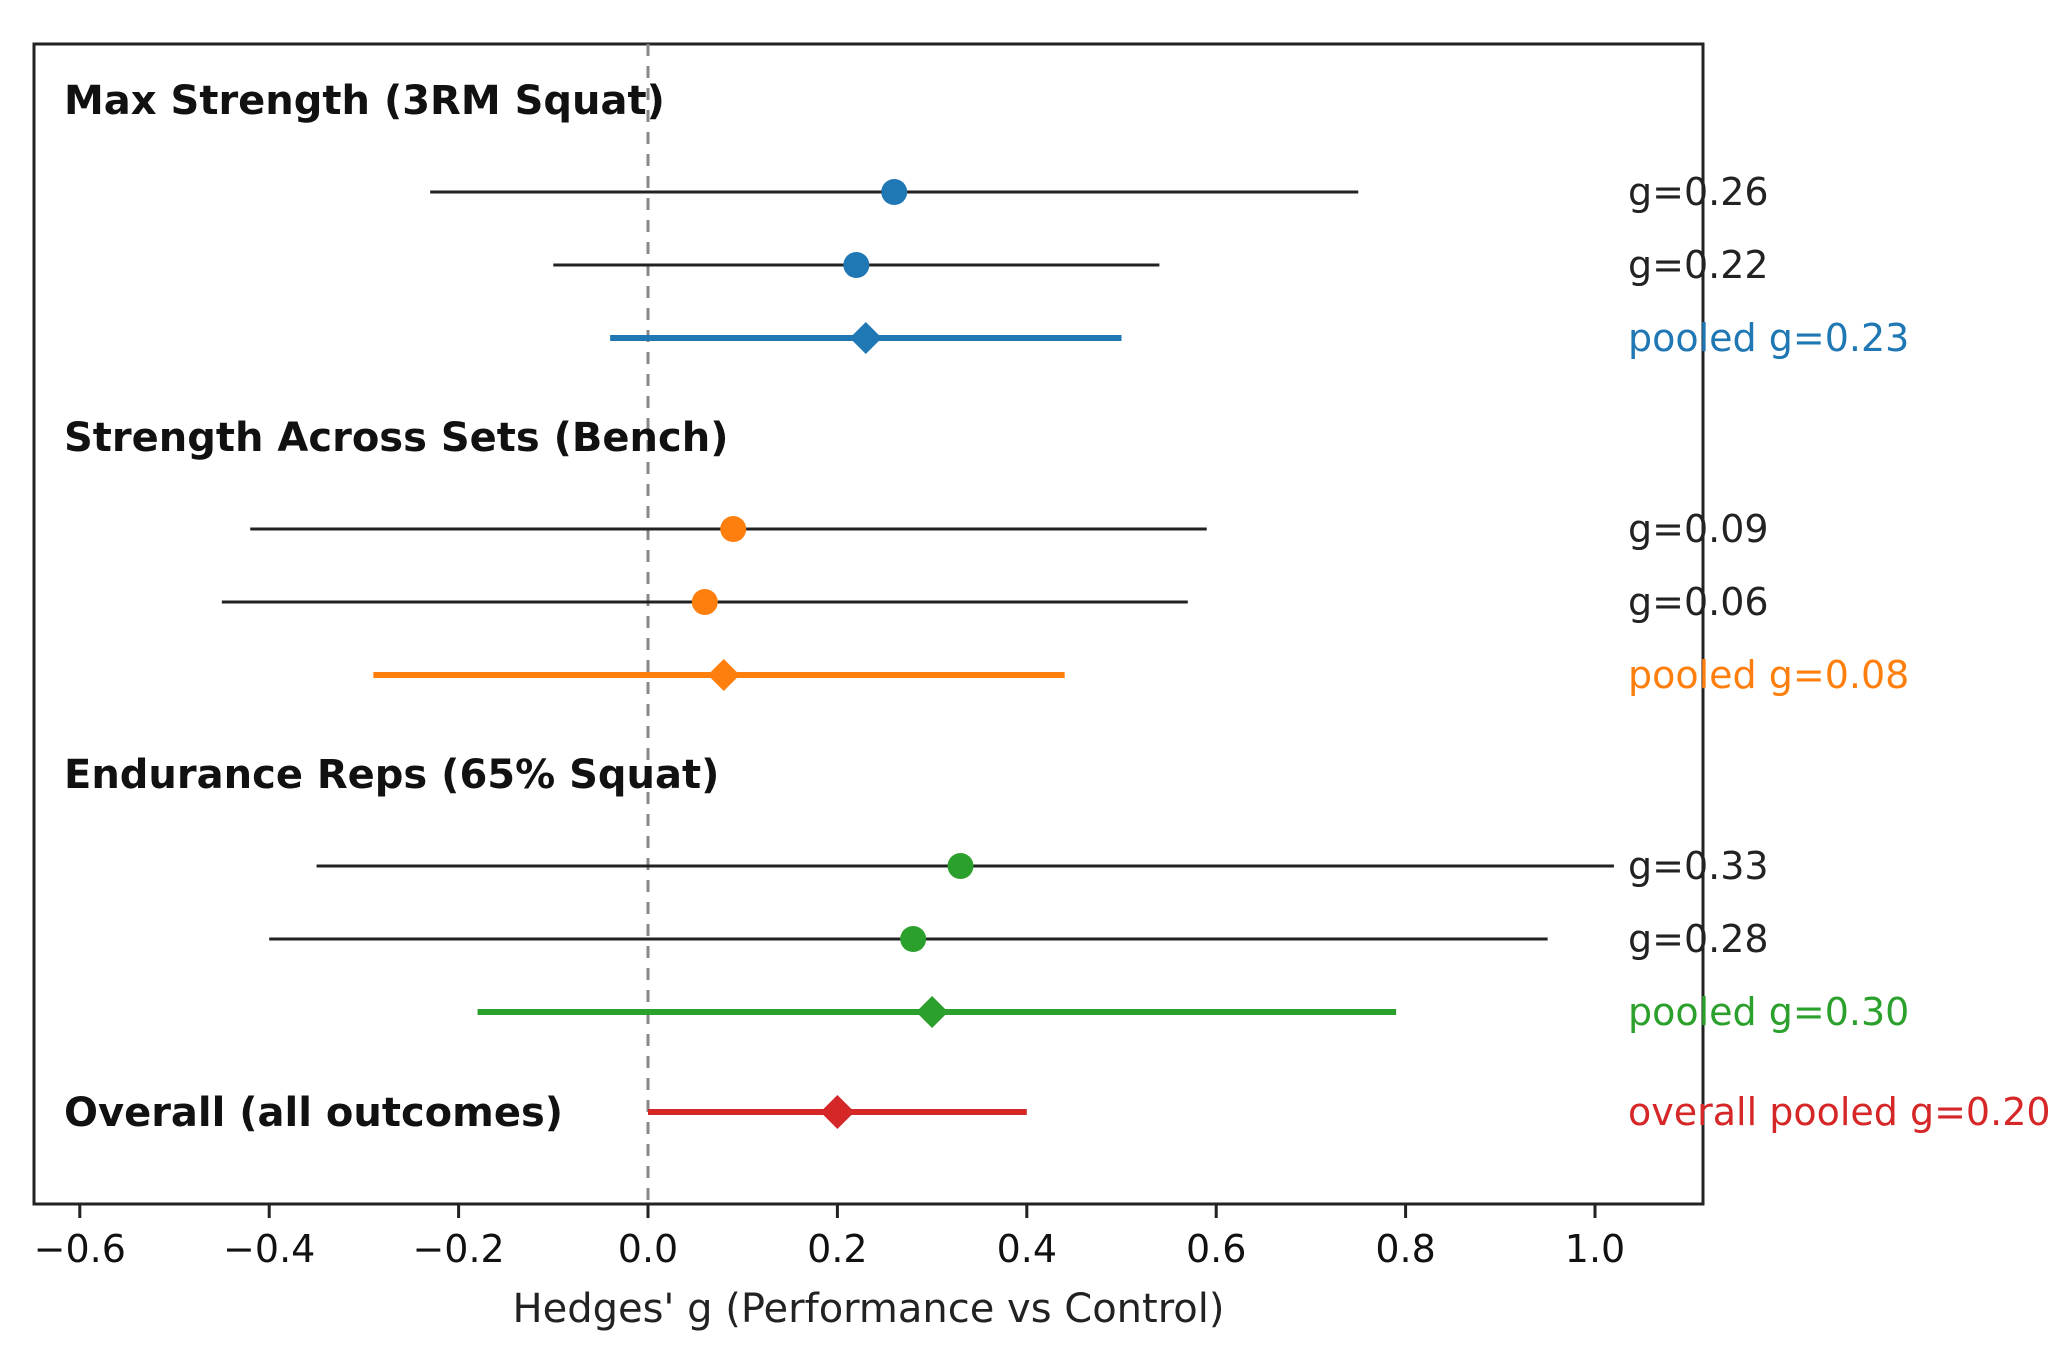 The image size is (2062, 1360). Describe the element at coordinates (869, 1309) in the screenshot. I see `x-axis-label: Hedges' g (Performance vs Control)` at that location.